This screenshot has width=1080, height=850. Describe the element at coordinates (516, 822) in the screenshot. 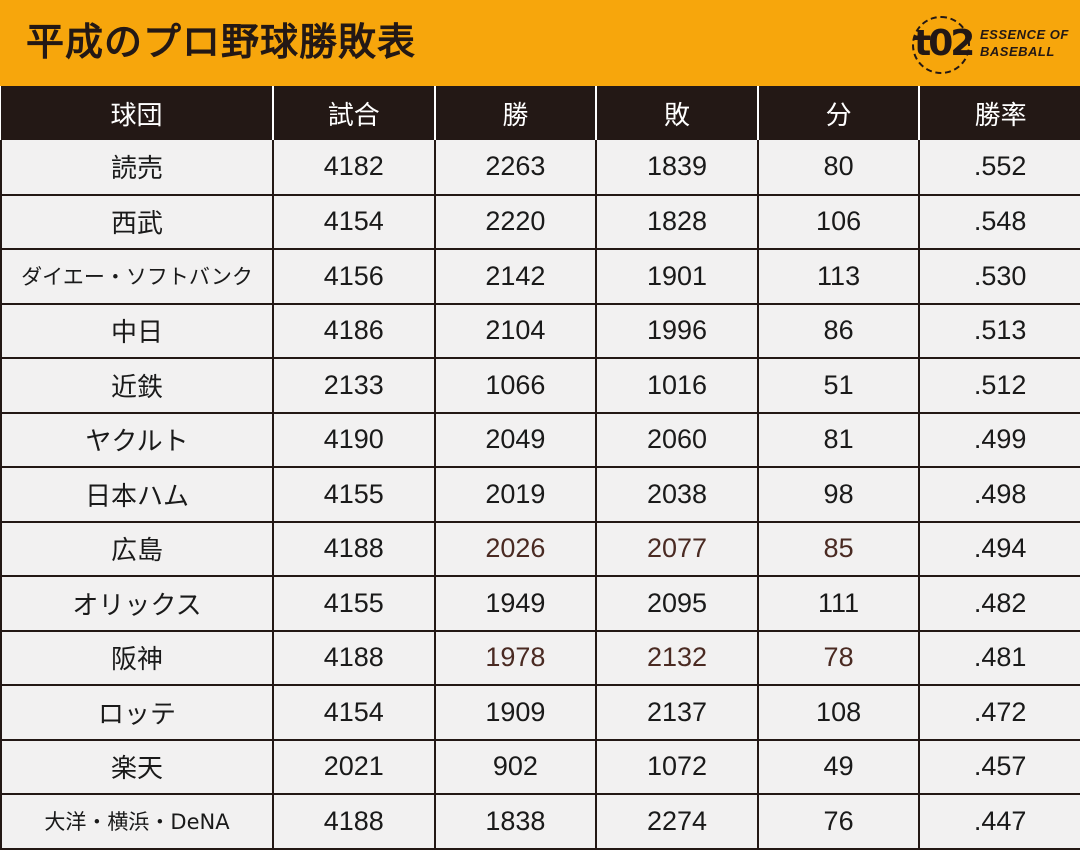

I see `wins-cell: 1838` at that location.